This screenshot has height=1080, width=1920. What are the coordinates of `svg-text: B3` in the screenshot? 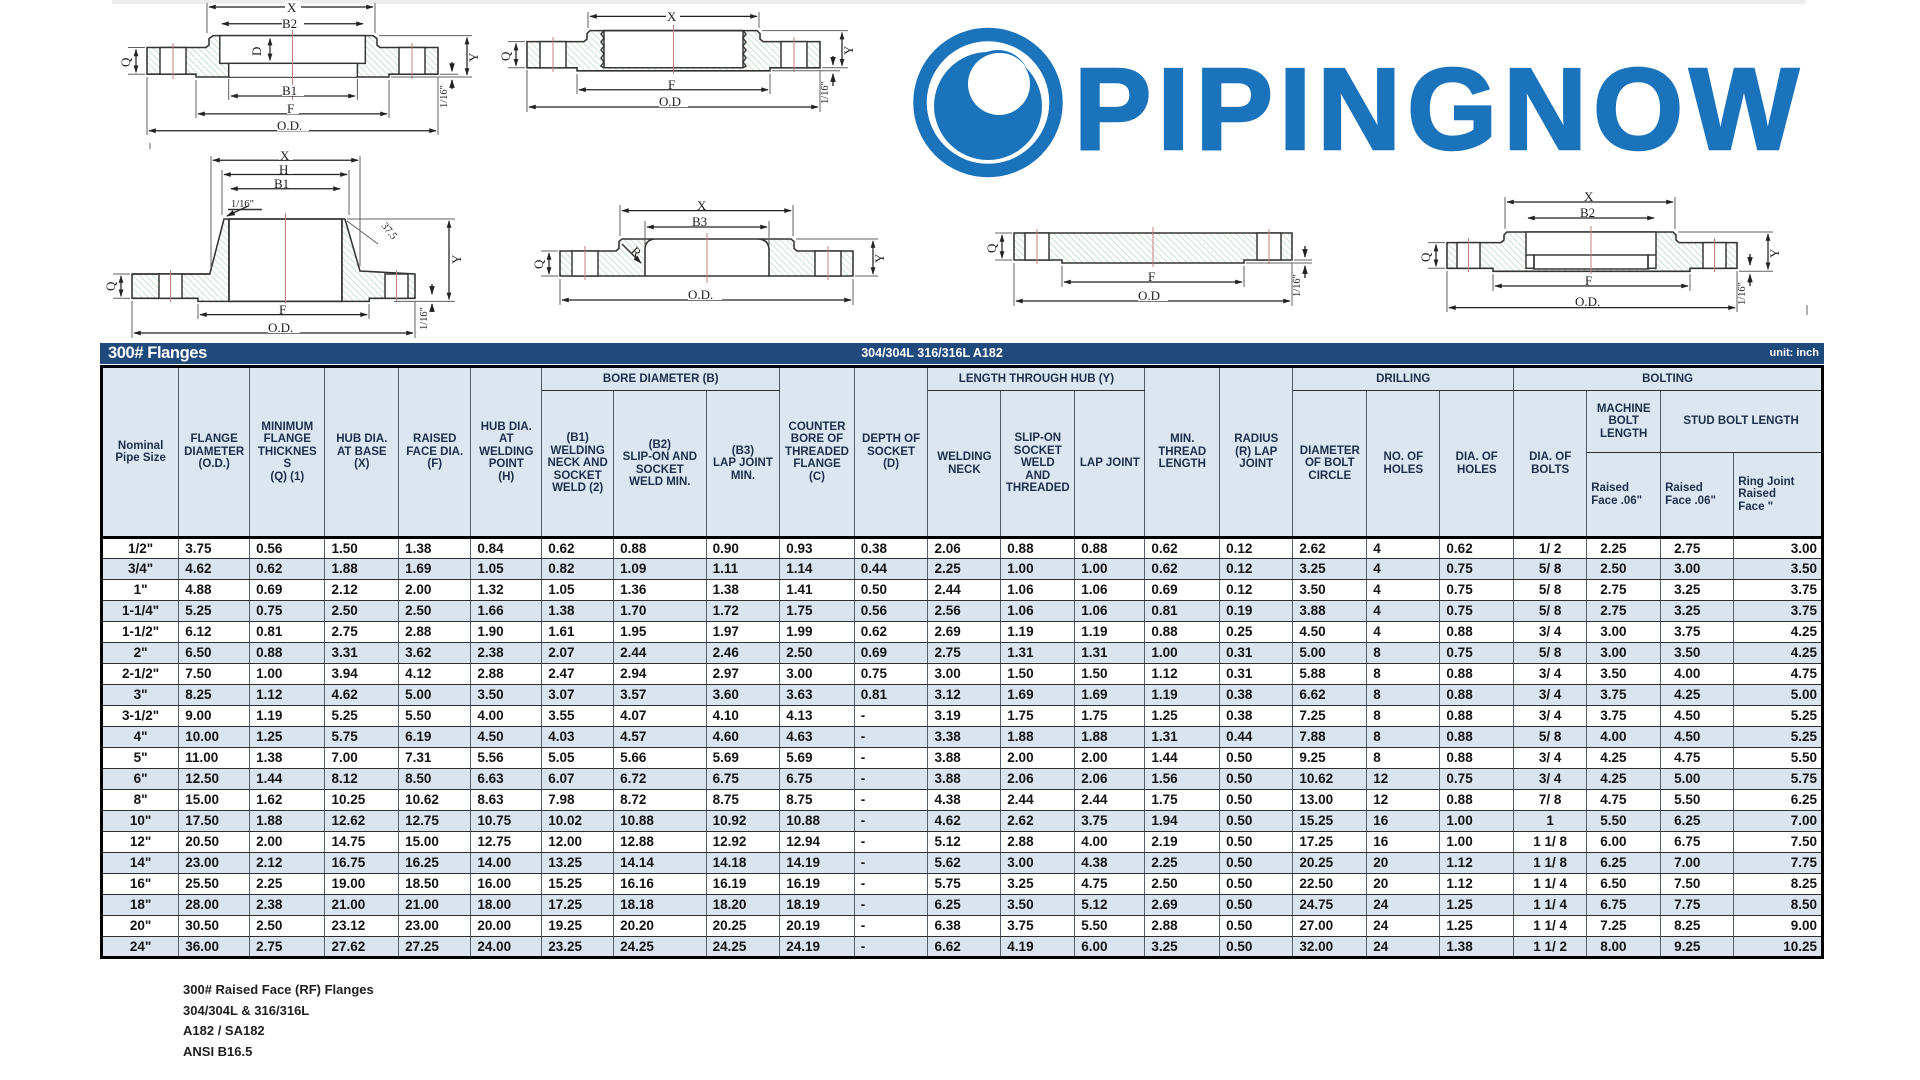 It's located at (699, 221).